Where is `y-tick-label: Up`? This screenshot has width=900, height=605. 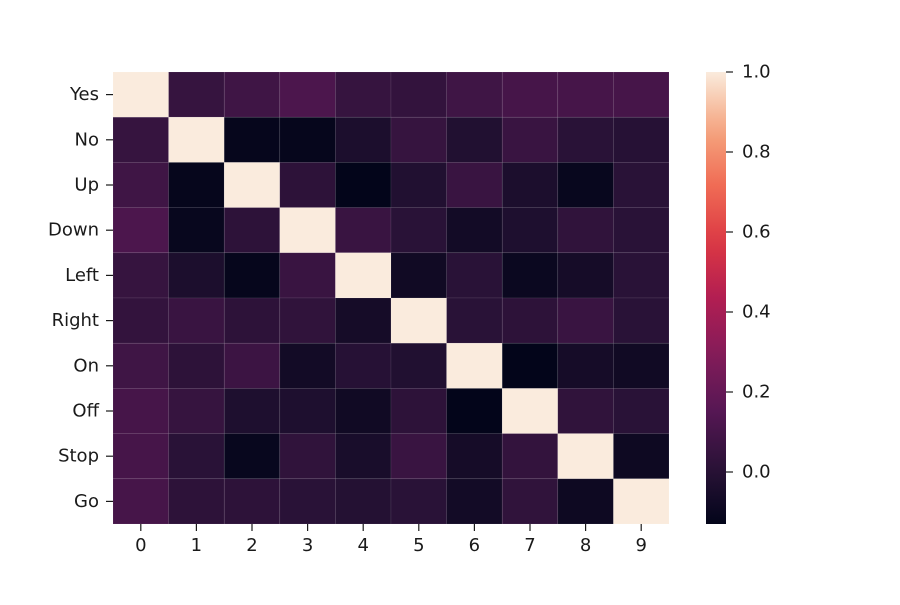
y-tick-label: Up is located at coordinates (86, 185).